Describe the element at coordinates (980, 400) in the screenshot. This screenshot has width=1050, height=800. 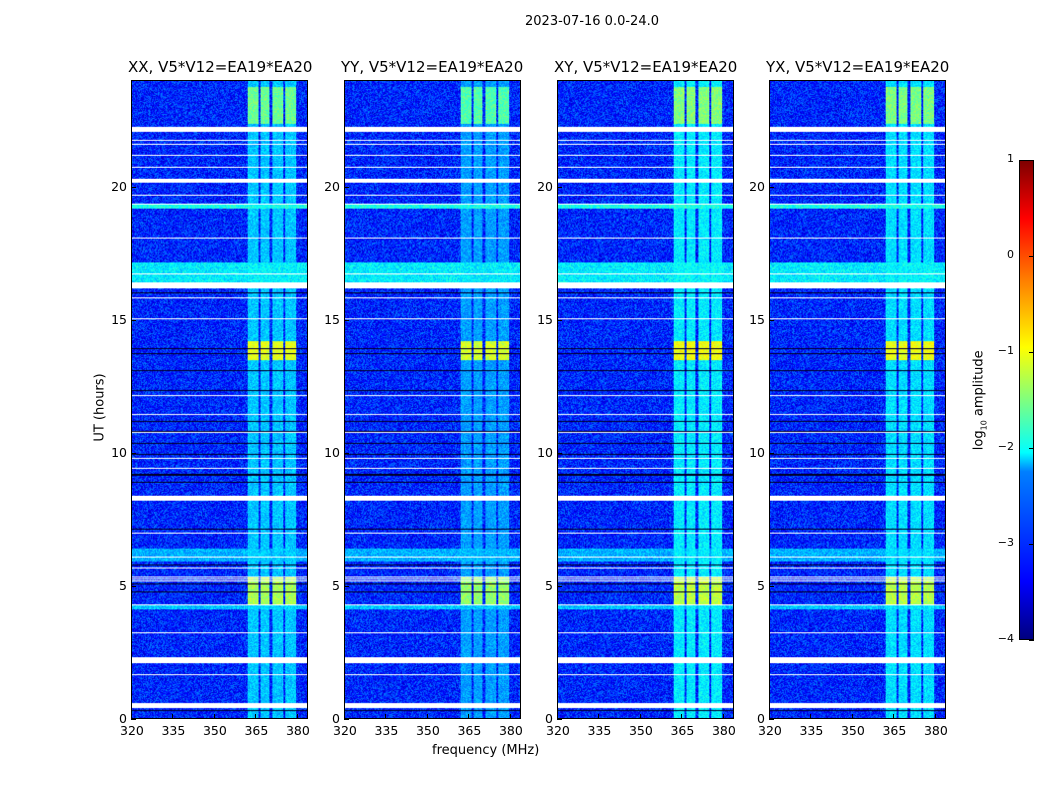
I see `colorbar-label: log10 amplitude` at that location.